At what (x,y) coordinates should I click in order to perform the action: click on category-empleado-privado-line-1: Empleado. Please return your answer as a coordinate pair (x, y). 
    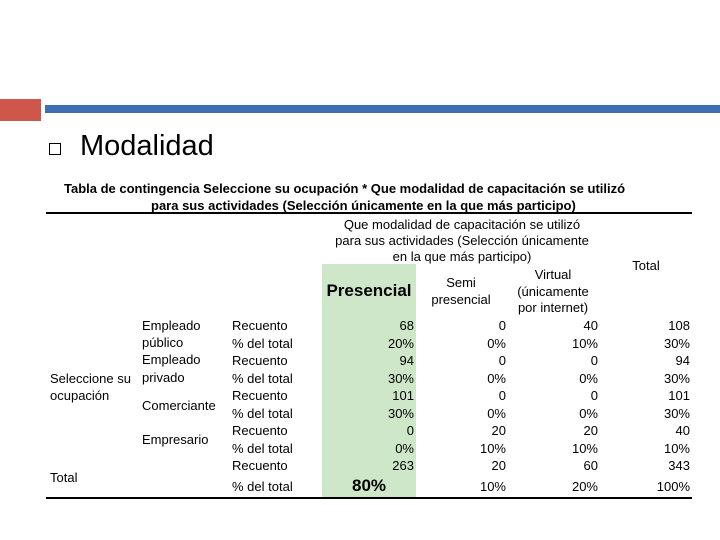
    Looking at the image, I should click on (171, 359).